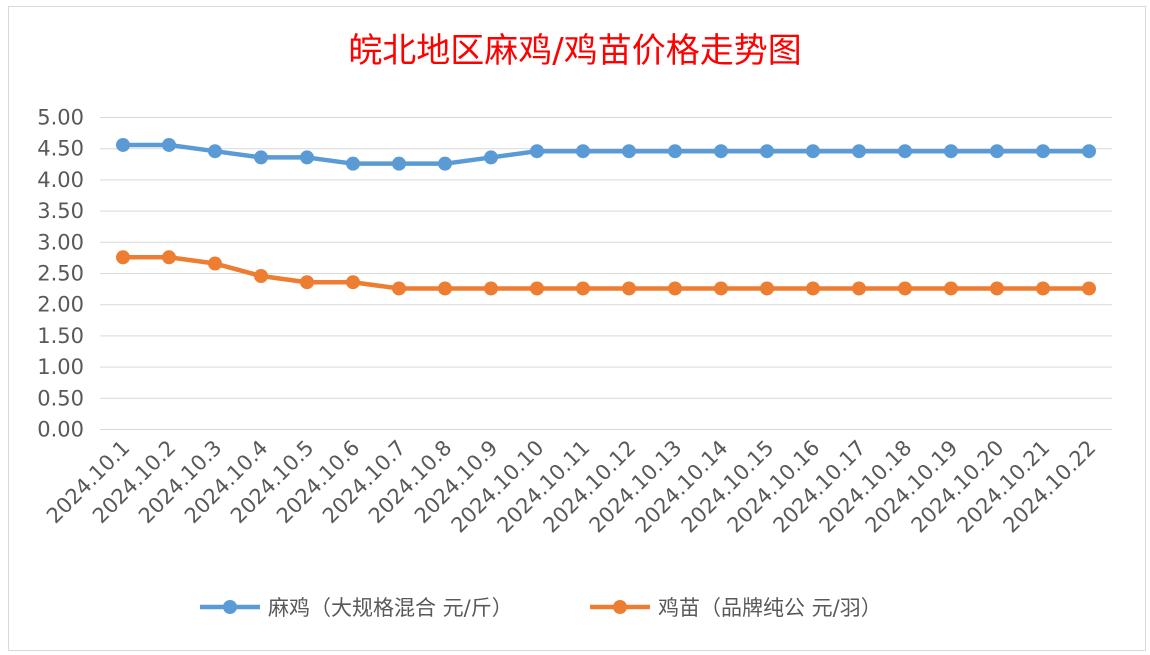  I want to click on y-tick-label: 3.00, so click(60, 242).